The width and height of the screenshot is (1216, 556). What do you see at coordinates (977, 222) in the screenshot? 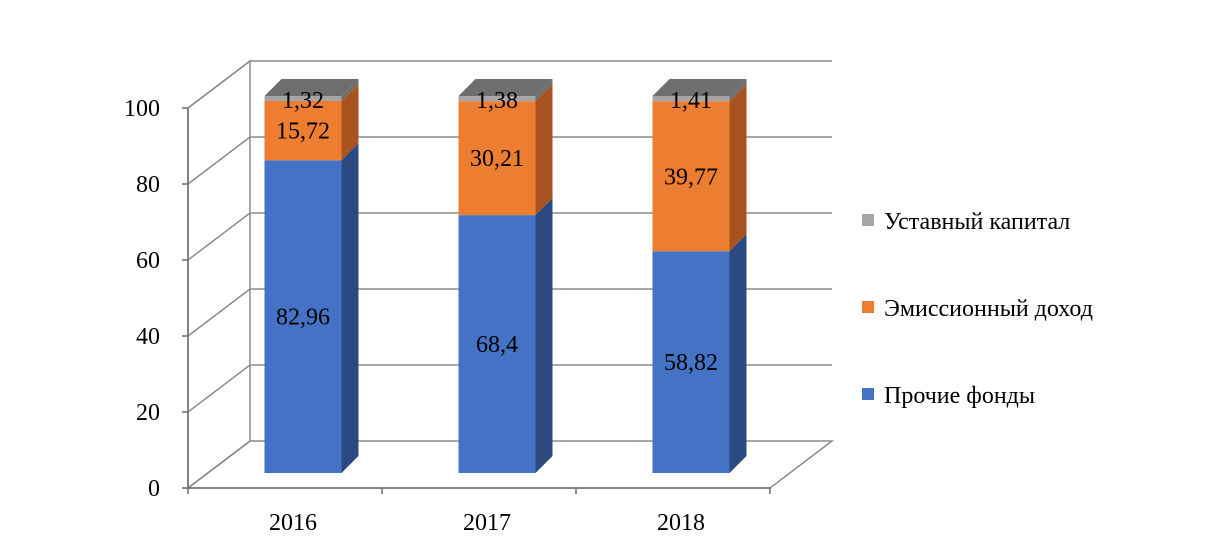
I see `legend-label: Уставный капитал` at bounding box center [977, 222].